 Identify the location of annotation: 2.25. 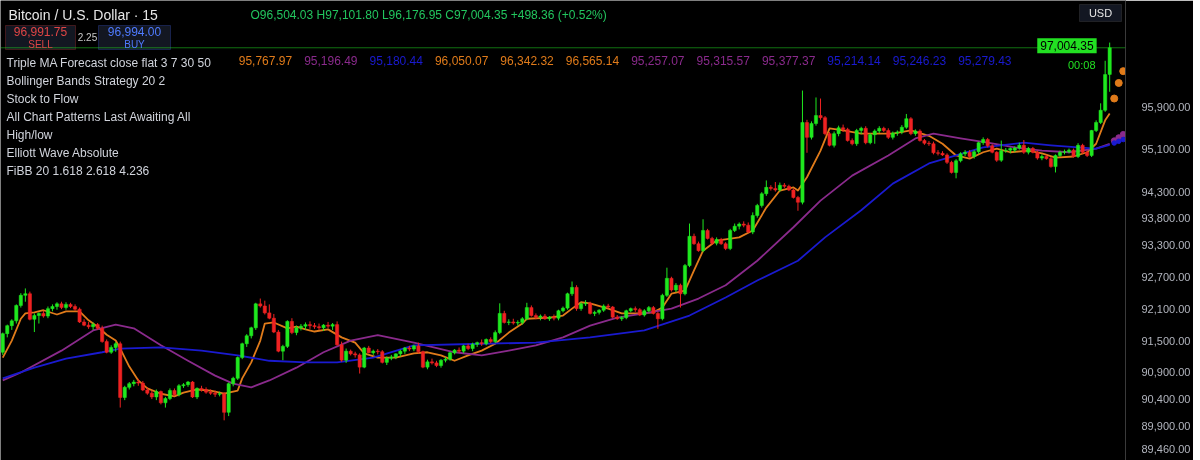
(87, 37).